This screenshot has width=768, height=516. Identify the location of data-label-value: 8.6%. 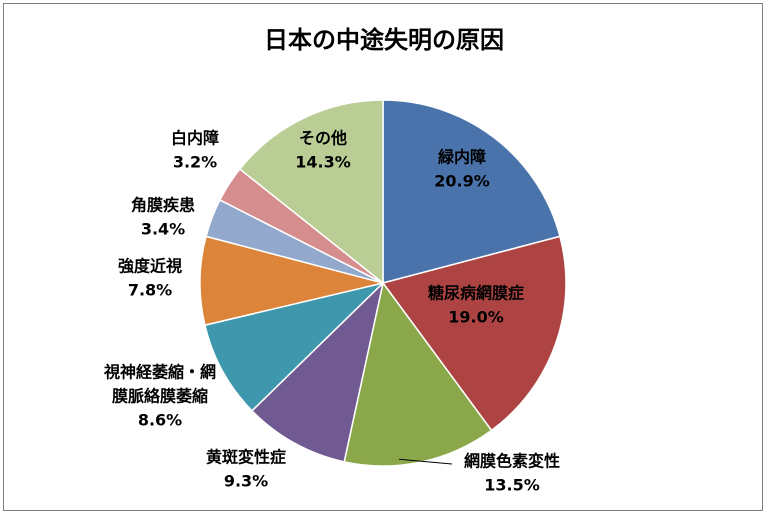
(160, 420).